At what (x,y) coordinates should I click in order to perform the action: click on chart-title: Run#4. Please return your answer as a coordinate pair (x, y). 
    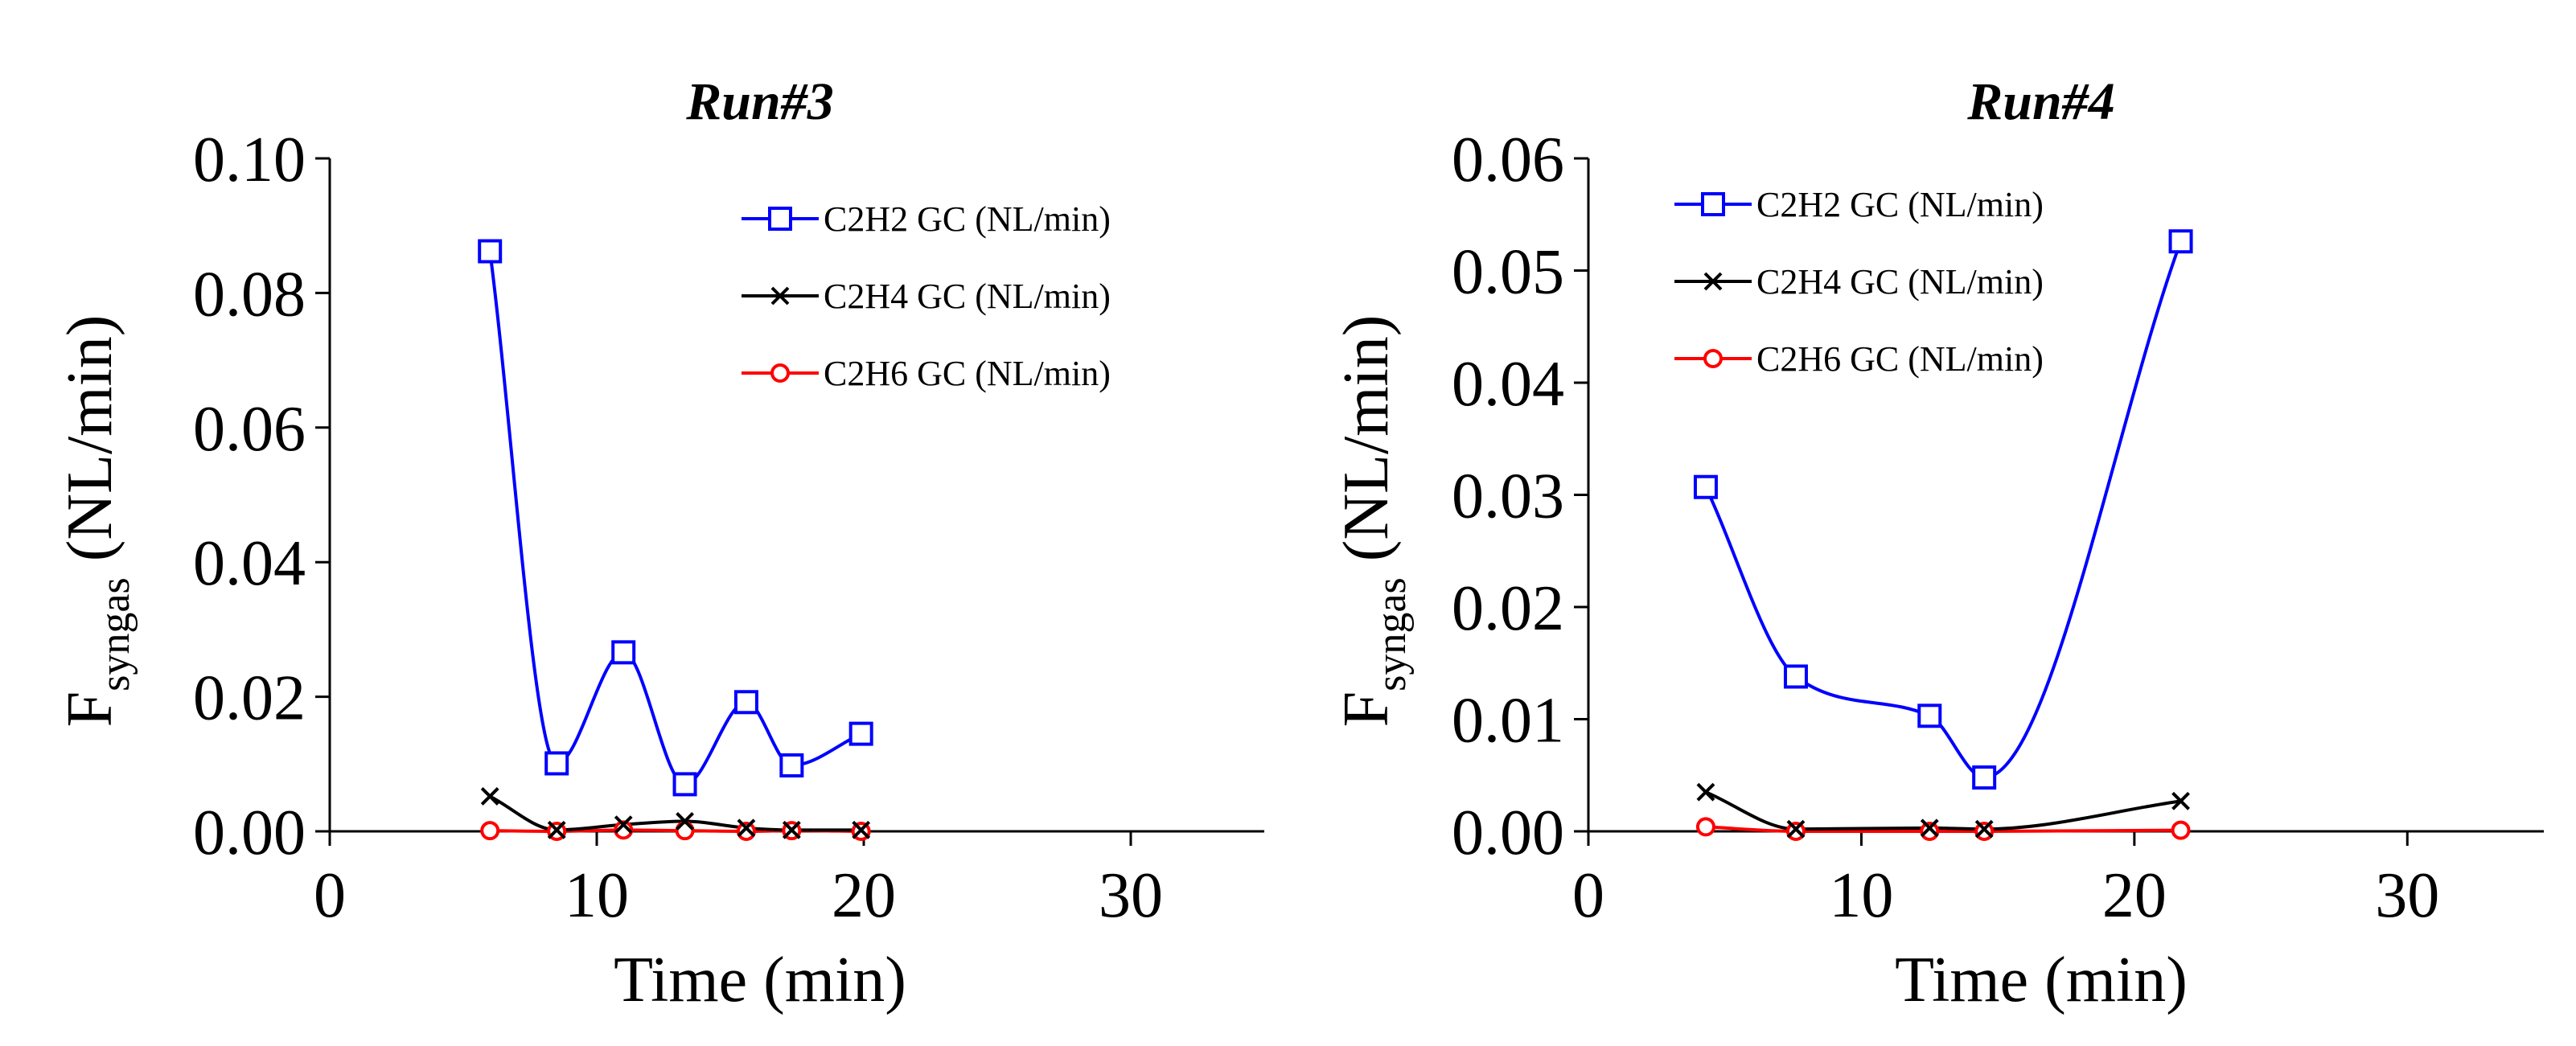
    Looking at the image, I should click on (2040, 102).